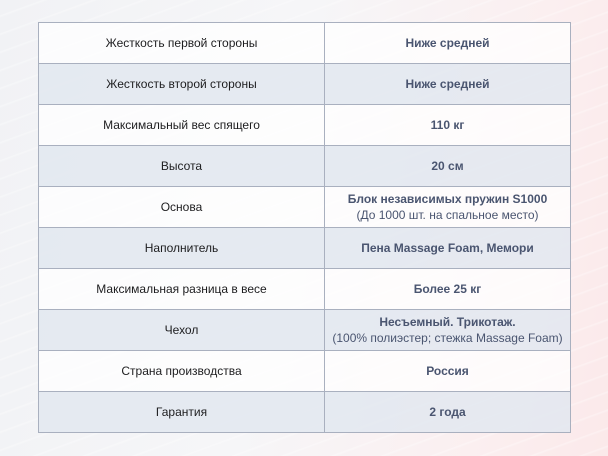  I want to click on spec-value-cell: Россия, so click(447, 371).